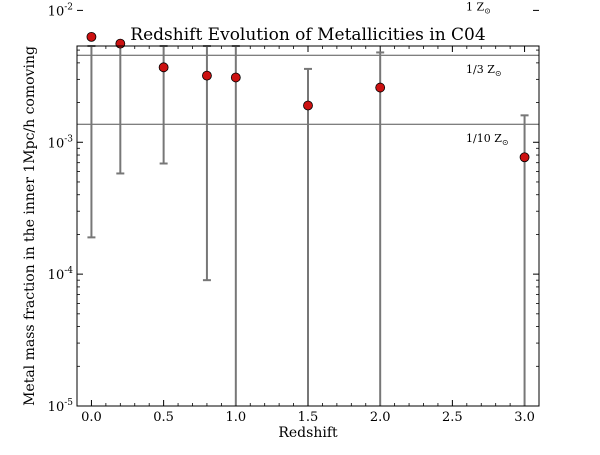 The height and width of the screenshot is (455, 600). Describe the element at coordinates (308, 417) in the screenshot. I see `x-tick-label: 1.5` at that location.